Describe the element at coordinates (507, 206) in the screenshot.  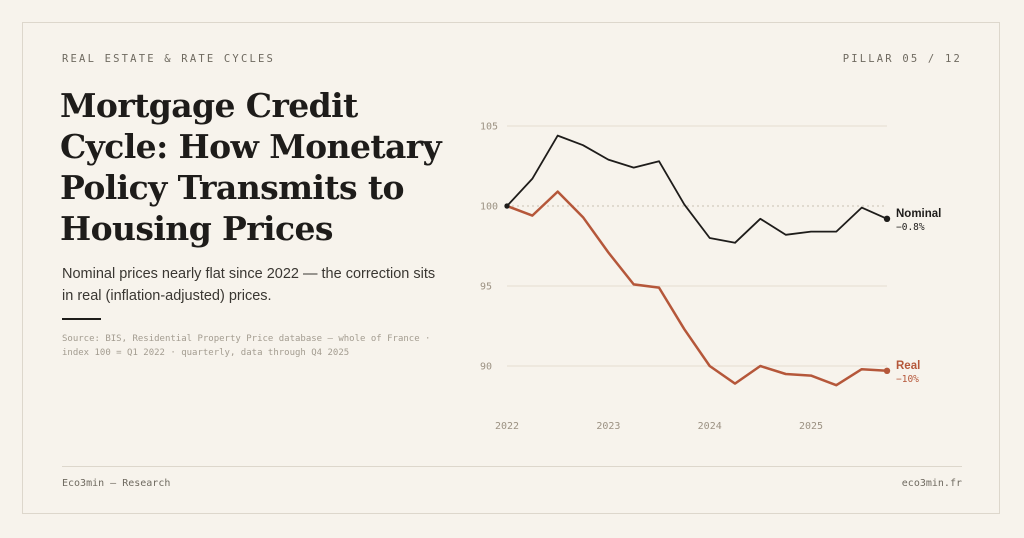
I see `start-point-real` at that location.